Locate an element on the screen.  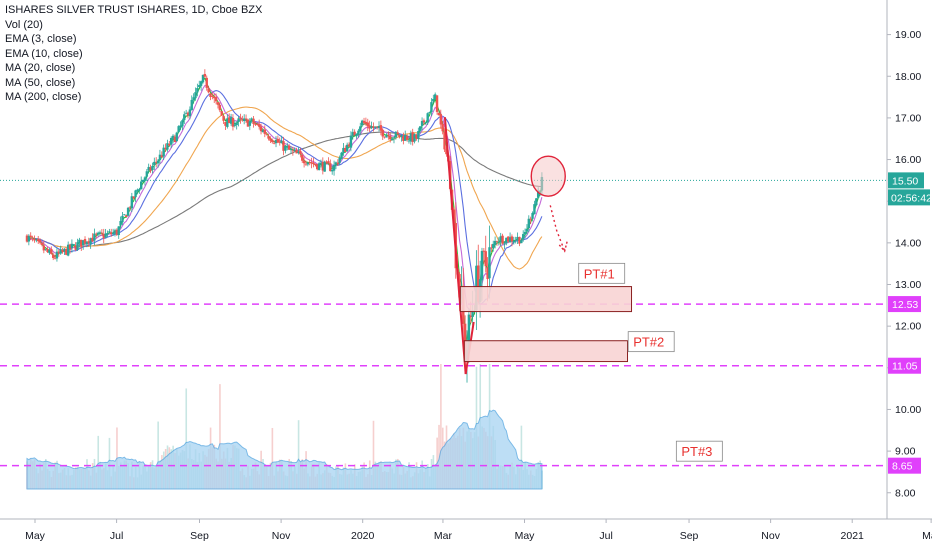
price-tick-label: 19.00 is located at coordinates (908, 35).